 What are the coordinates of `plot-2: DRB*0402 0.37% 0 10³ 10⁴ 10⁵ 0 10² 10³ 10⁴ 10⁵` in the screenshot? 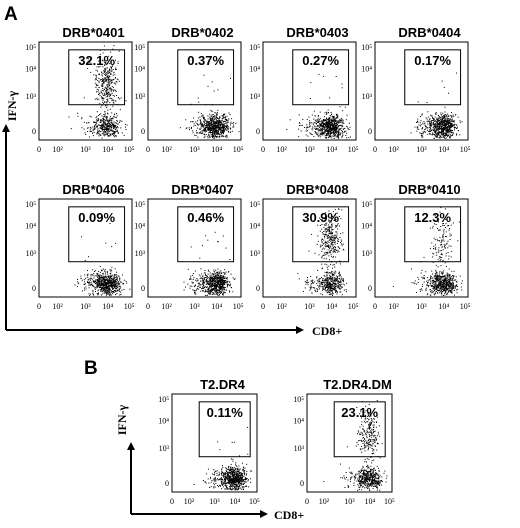 It's located at (189, 89).